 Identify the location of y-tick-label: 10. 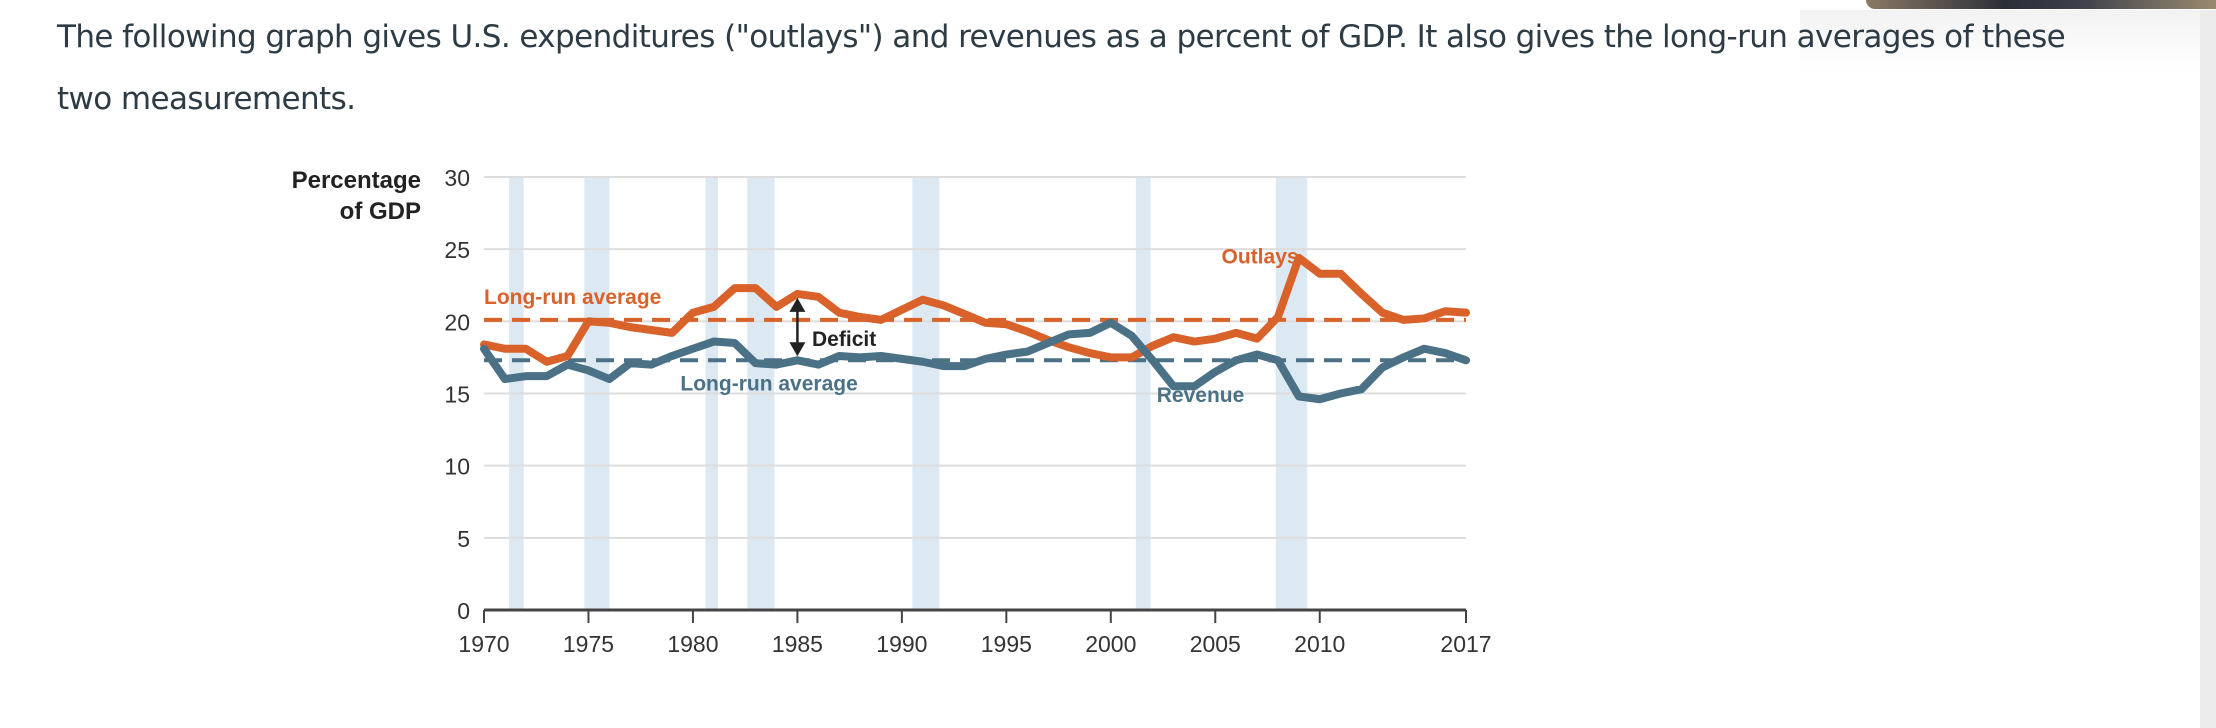
(457, 467).